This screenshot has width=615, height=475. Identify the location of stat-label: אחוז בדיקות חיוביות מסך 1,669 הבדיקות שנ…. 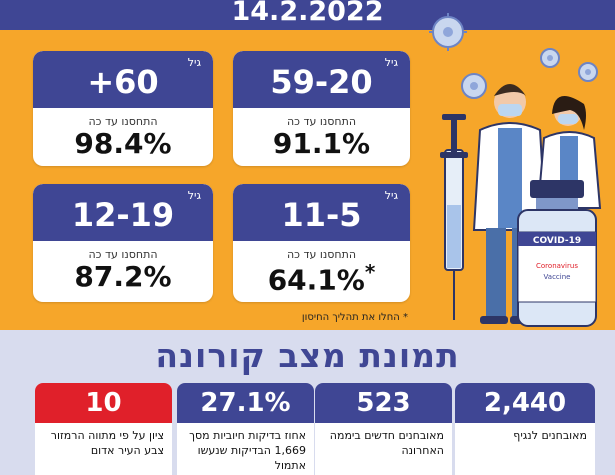
(247, 450).